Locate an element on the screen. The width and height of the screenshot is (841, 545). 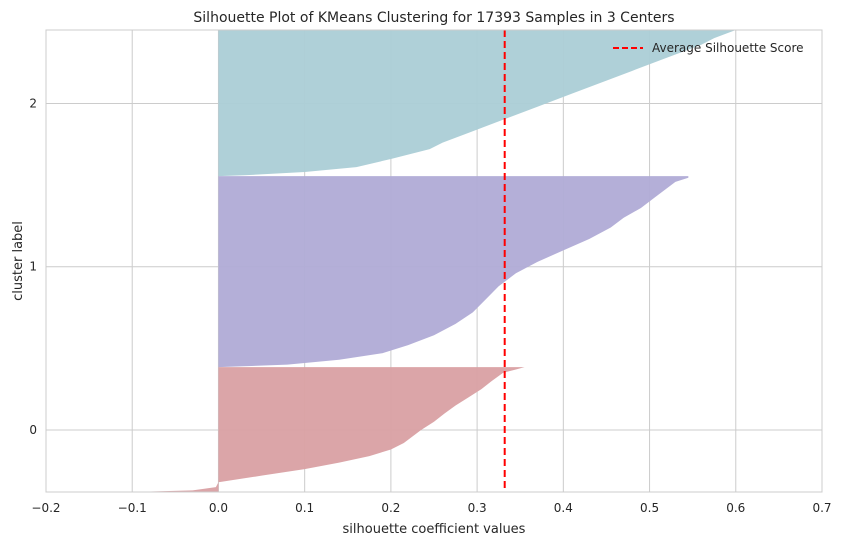
y-tick-label-2: 2 is located at coordinates (33, 103).